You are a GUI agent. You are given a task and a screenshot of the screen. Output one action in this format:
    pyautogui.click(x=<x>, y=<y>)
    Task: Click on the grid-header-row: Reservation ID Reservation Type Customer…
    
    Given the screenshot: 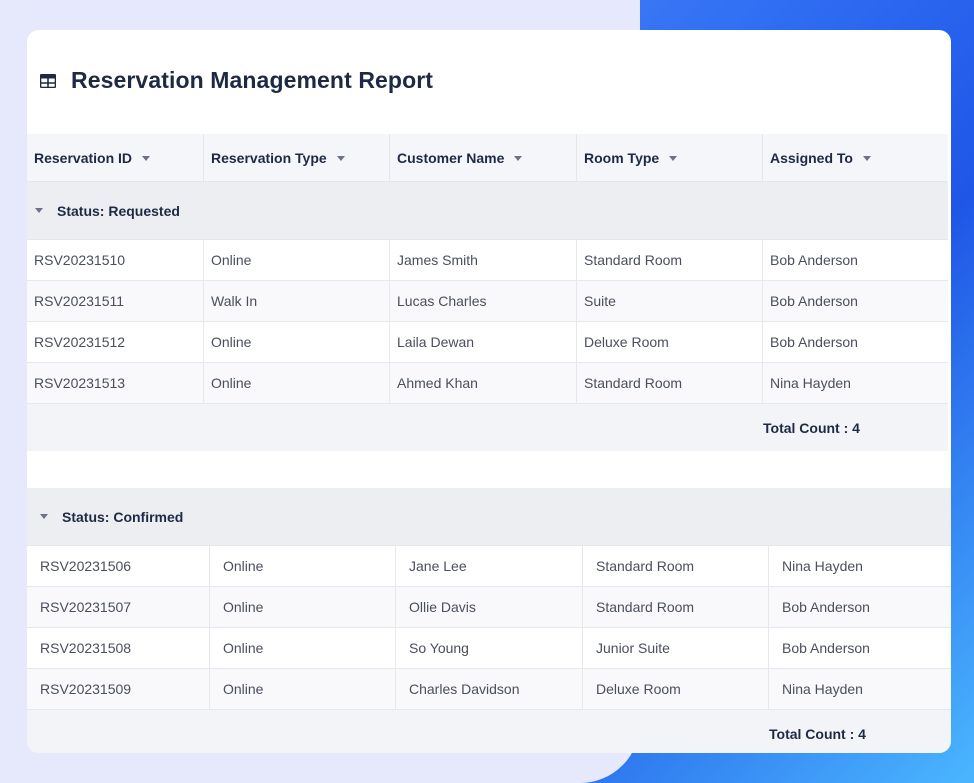 What is the action you would take?
    pyautogui.click(x=487, y=158)
    